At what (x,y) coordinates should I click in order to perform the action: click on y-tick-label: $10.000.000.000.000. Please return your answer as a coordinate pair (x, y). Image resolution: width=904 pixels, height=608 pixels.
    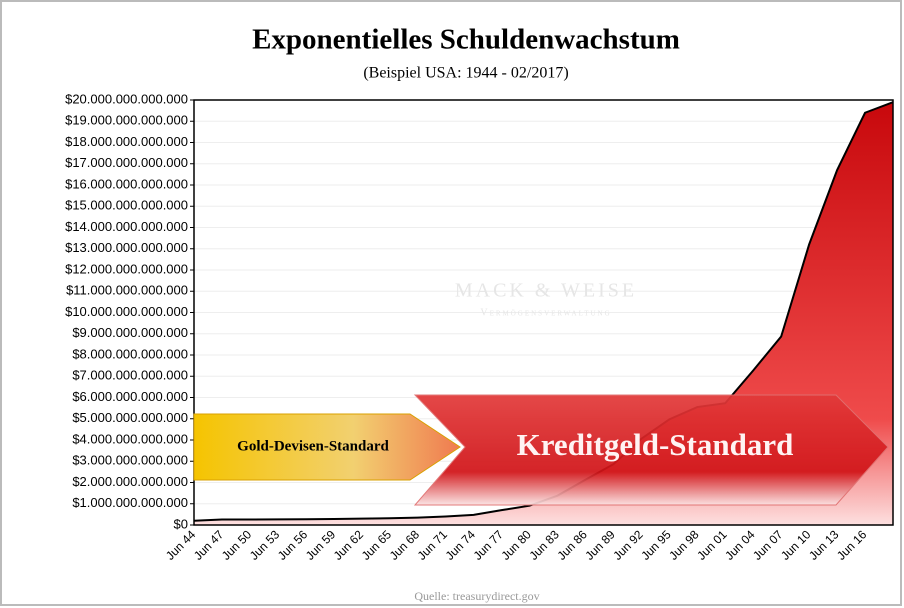
    Looking at the image, I should click on (126, 311).